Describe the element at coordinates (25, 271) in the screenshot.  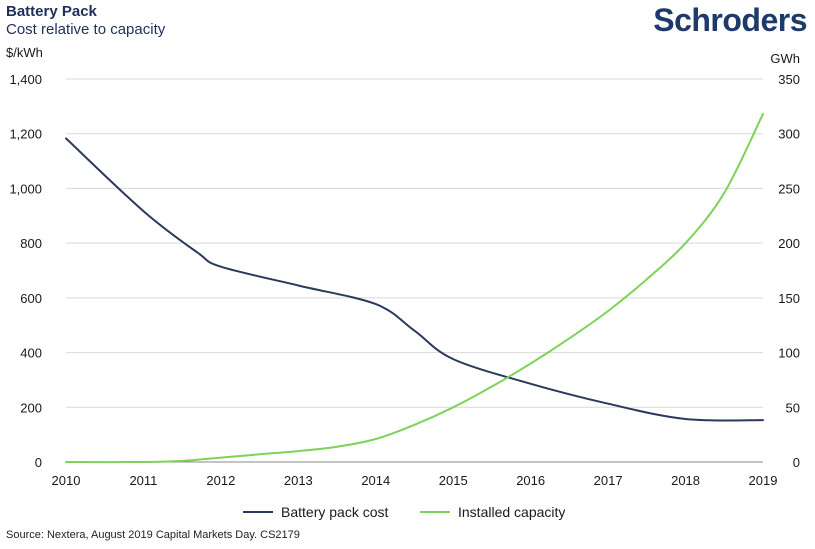
I see `left-axis-ticks: 0 200 400 600 800 1,000 1,200 1,400` at that location.